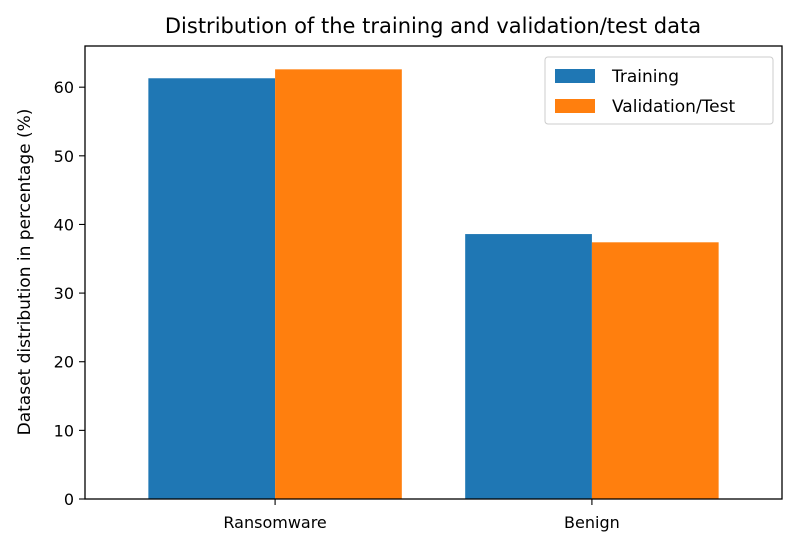  Describe the element at coordinates (528, 366) in the screenshot. I see `bar-training-benign` at that location.